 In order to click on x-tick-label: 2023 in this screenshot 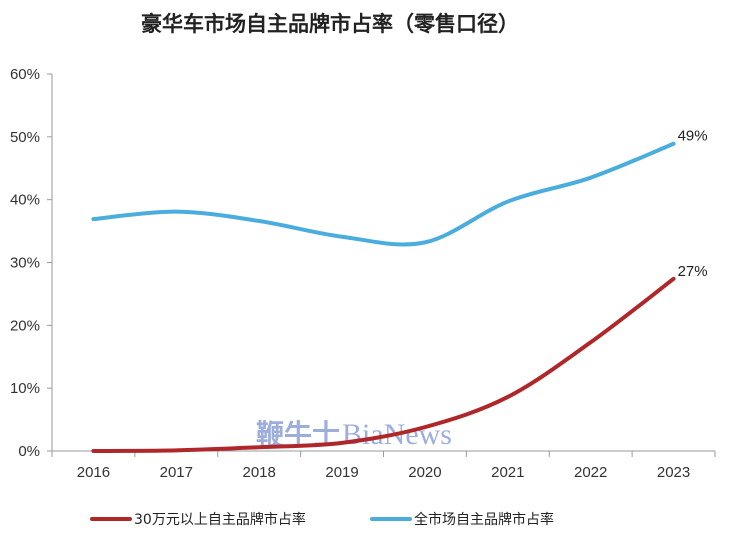, I will do `click(673, 472)`.